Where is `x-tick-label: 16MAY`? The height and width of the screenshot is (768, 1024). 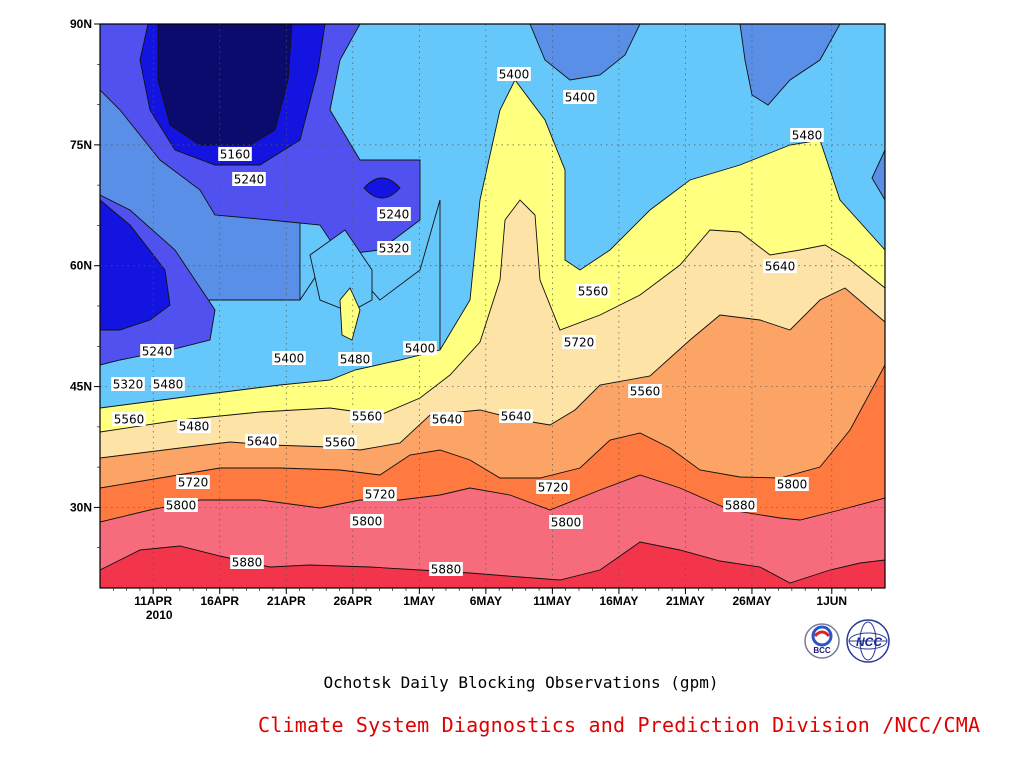 x-tick-label: 16MAY is located at coordinates (618, 601).